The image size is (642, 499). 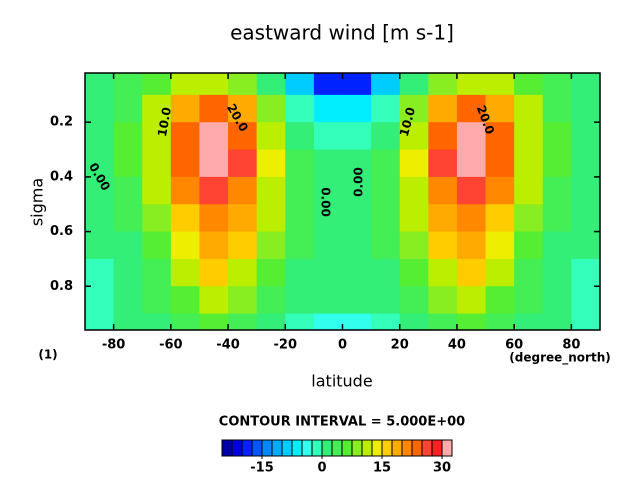 What do you see at coordinates (342, 422) in the screenshot?
I see `contour-interval: CONTOUR INTERVAL = 5.000E+00` at bounding box center [342, 422].